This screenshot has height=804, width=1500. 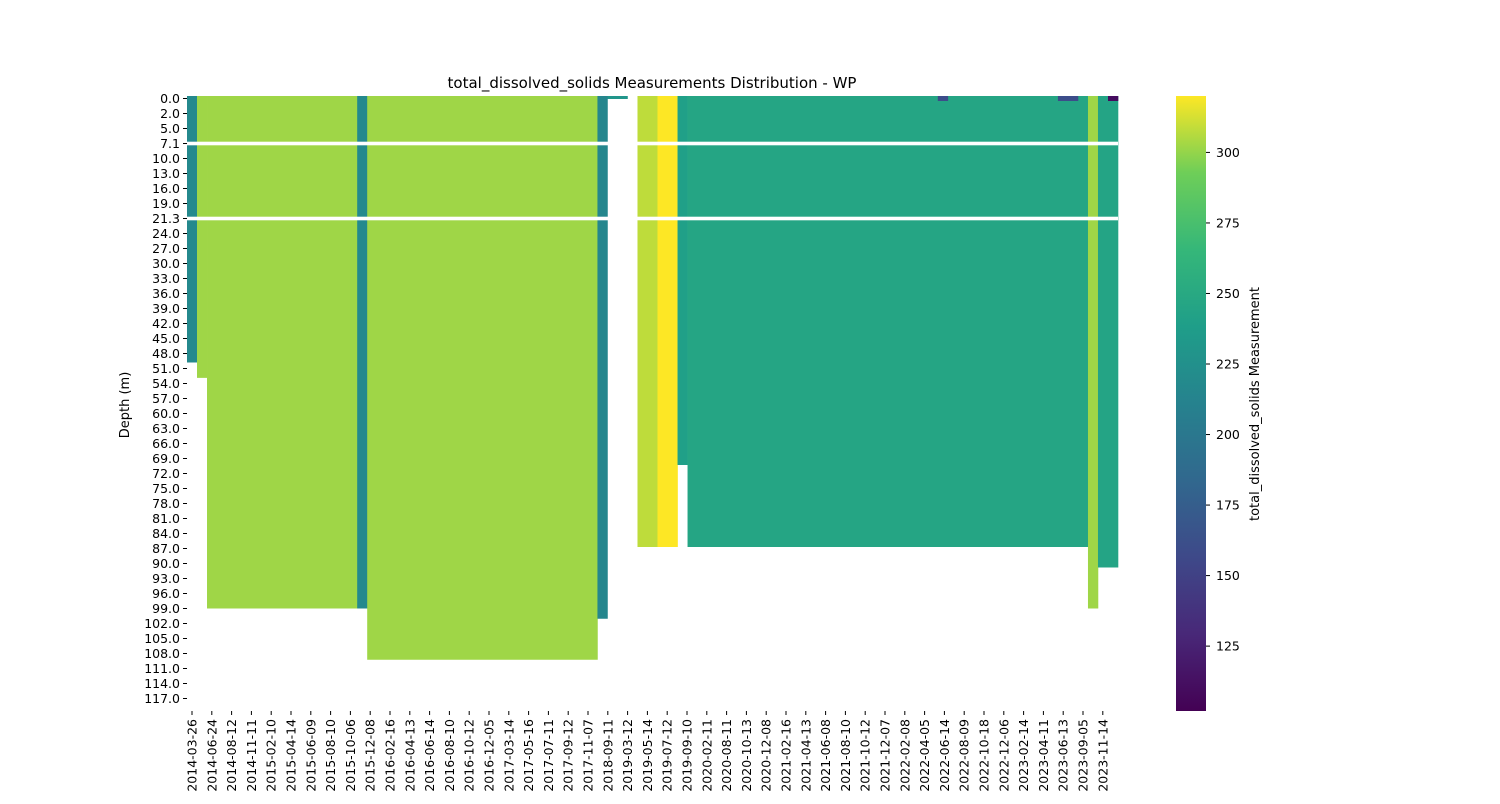 I want to click on x-tick-label: 2014-06-24, so click(x=211, y=755).